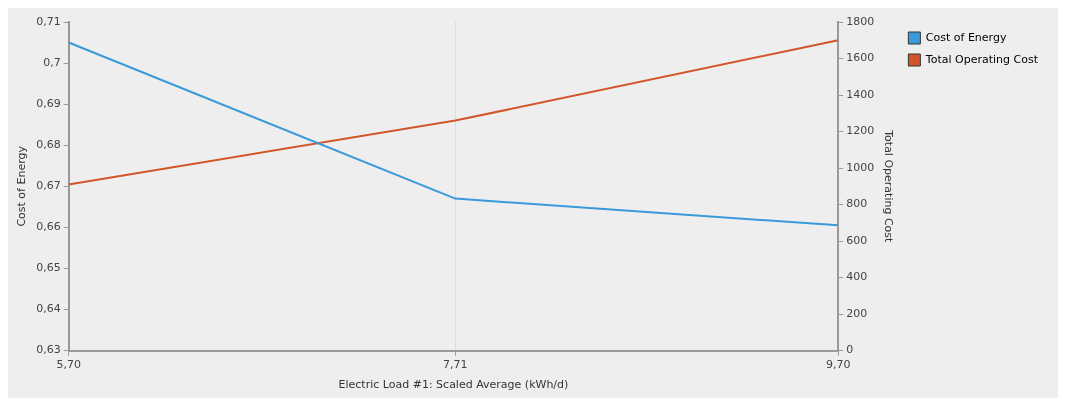 This screenshot has height=405, width=1067. I want to click on y2-tick-label: 1800, so click(860, 21).